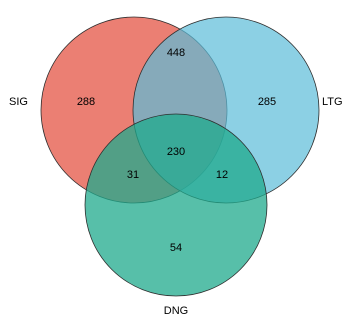 The image size is (343, 320). Describe the element at coordinates (176, 53) in the screenshot. I see `sig-ltg-count: 448` at that location.